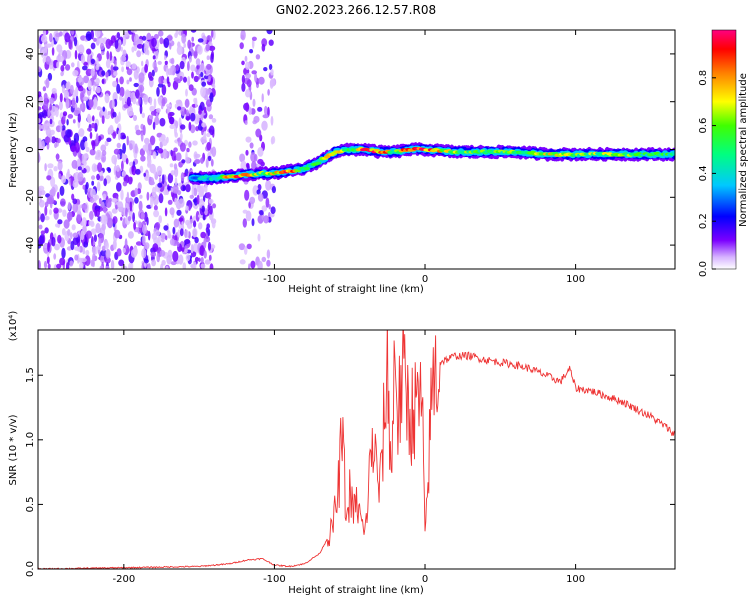 The height and width of the screenshot is (600, 750). I want to click on x-tick-label: -200, so click(123, 579).